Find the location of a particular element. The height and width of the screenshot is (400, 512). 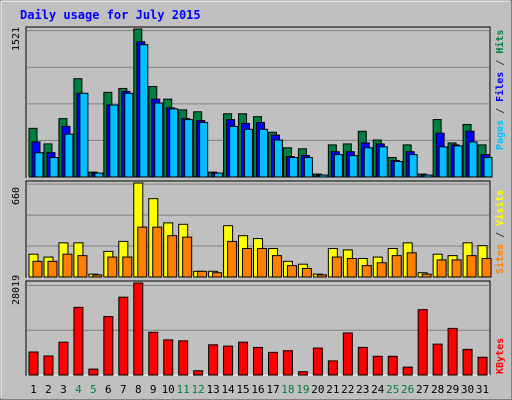

day-label-24: 24 is located at coordinates (378, 389).